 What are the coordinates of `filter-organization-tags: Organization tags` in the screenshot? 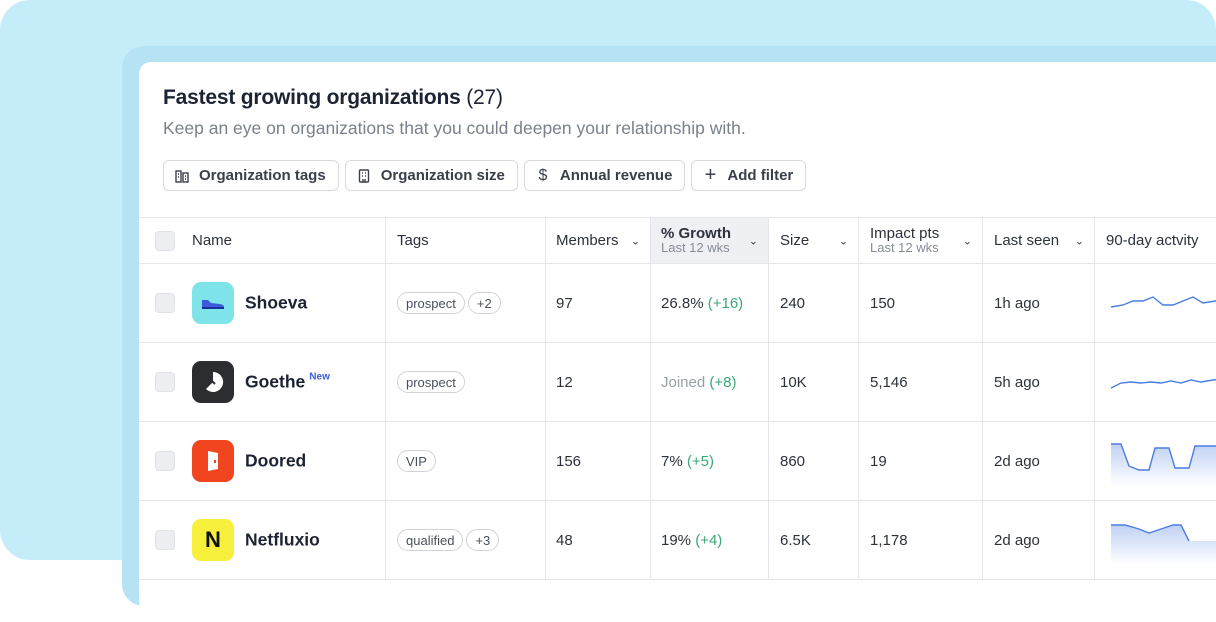 It's located at (251, 175).